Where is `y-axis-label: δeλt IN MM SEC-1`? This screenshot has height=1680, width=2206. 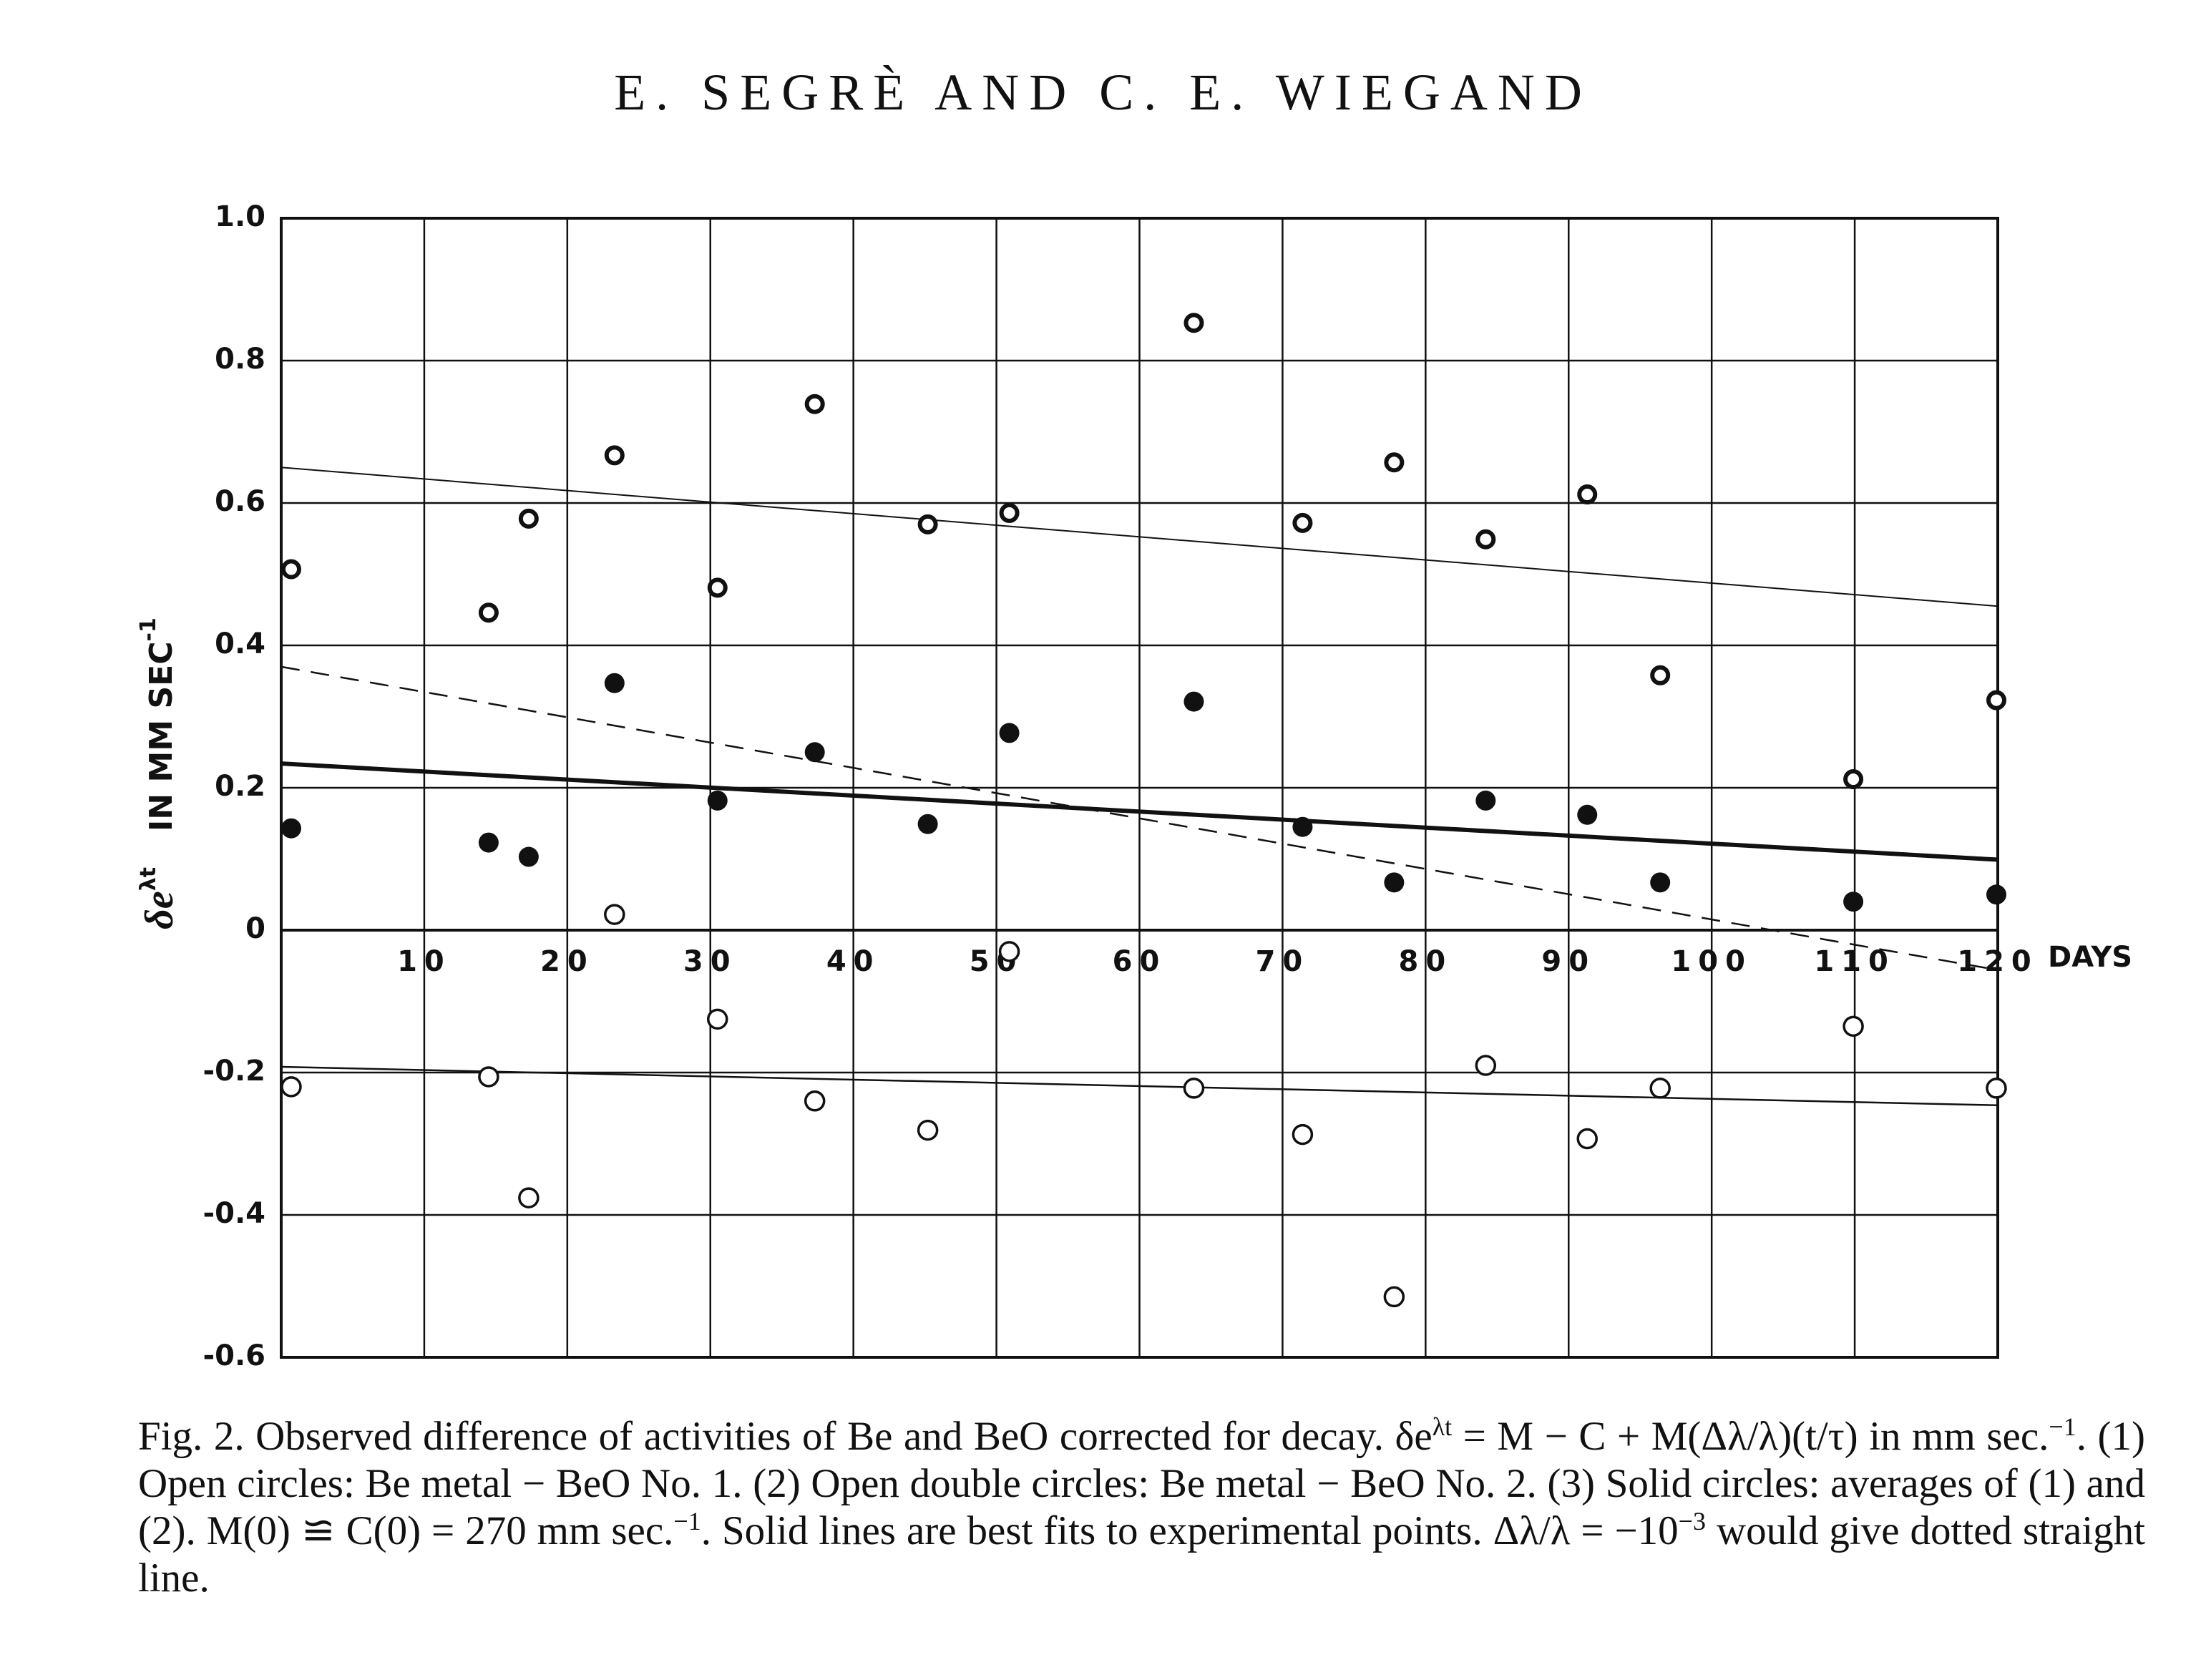 y-axis-label: δeλt IN MM SEC-1 is located at coordinates (159, 773).